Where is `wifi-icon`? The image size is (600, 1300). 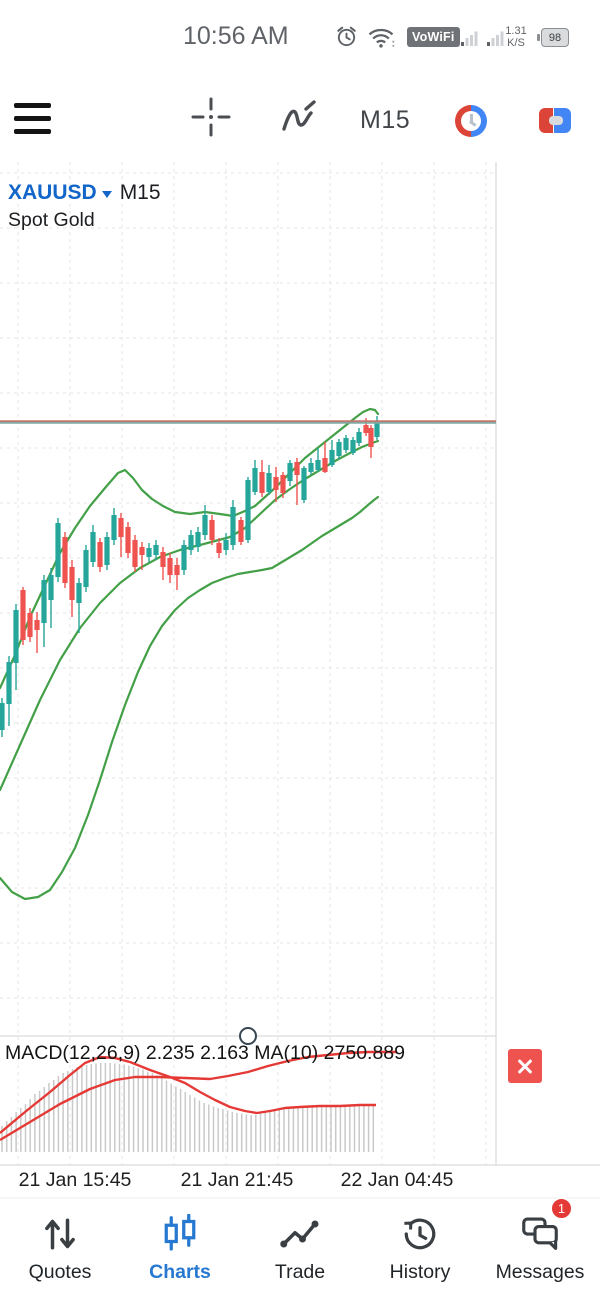
wifi-icon is located at coordinates (381, 38).